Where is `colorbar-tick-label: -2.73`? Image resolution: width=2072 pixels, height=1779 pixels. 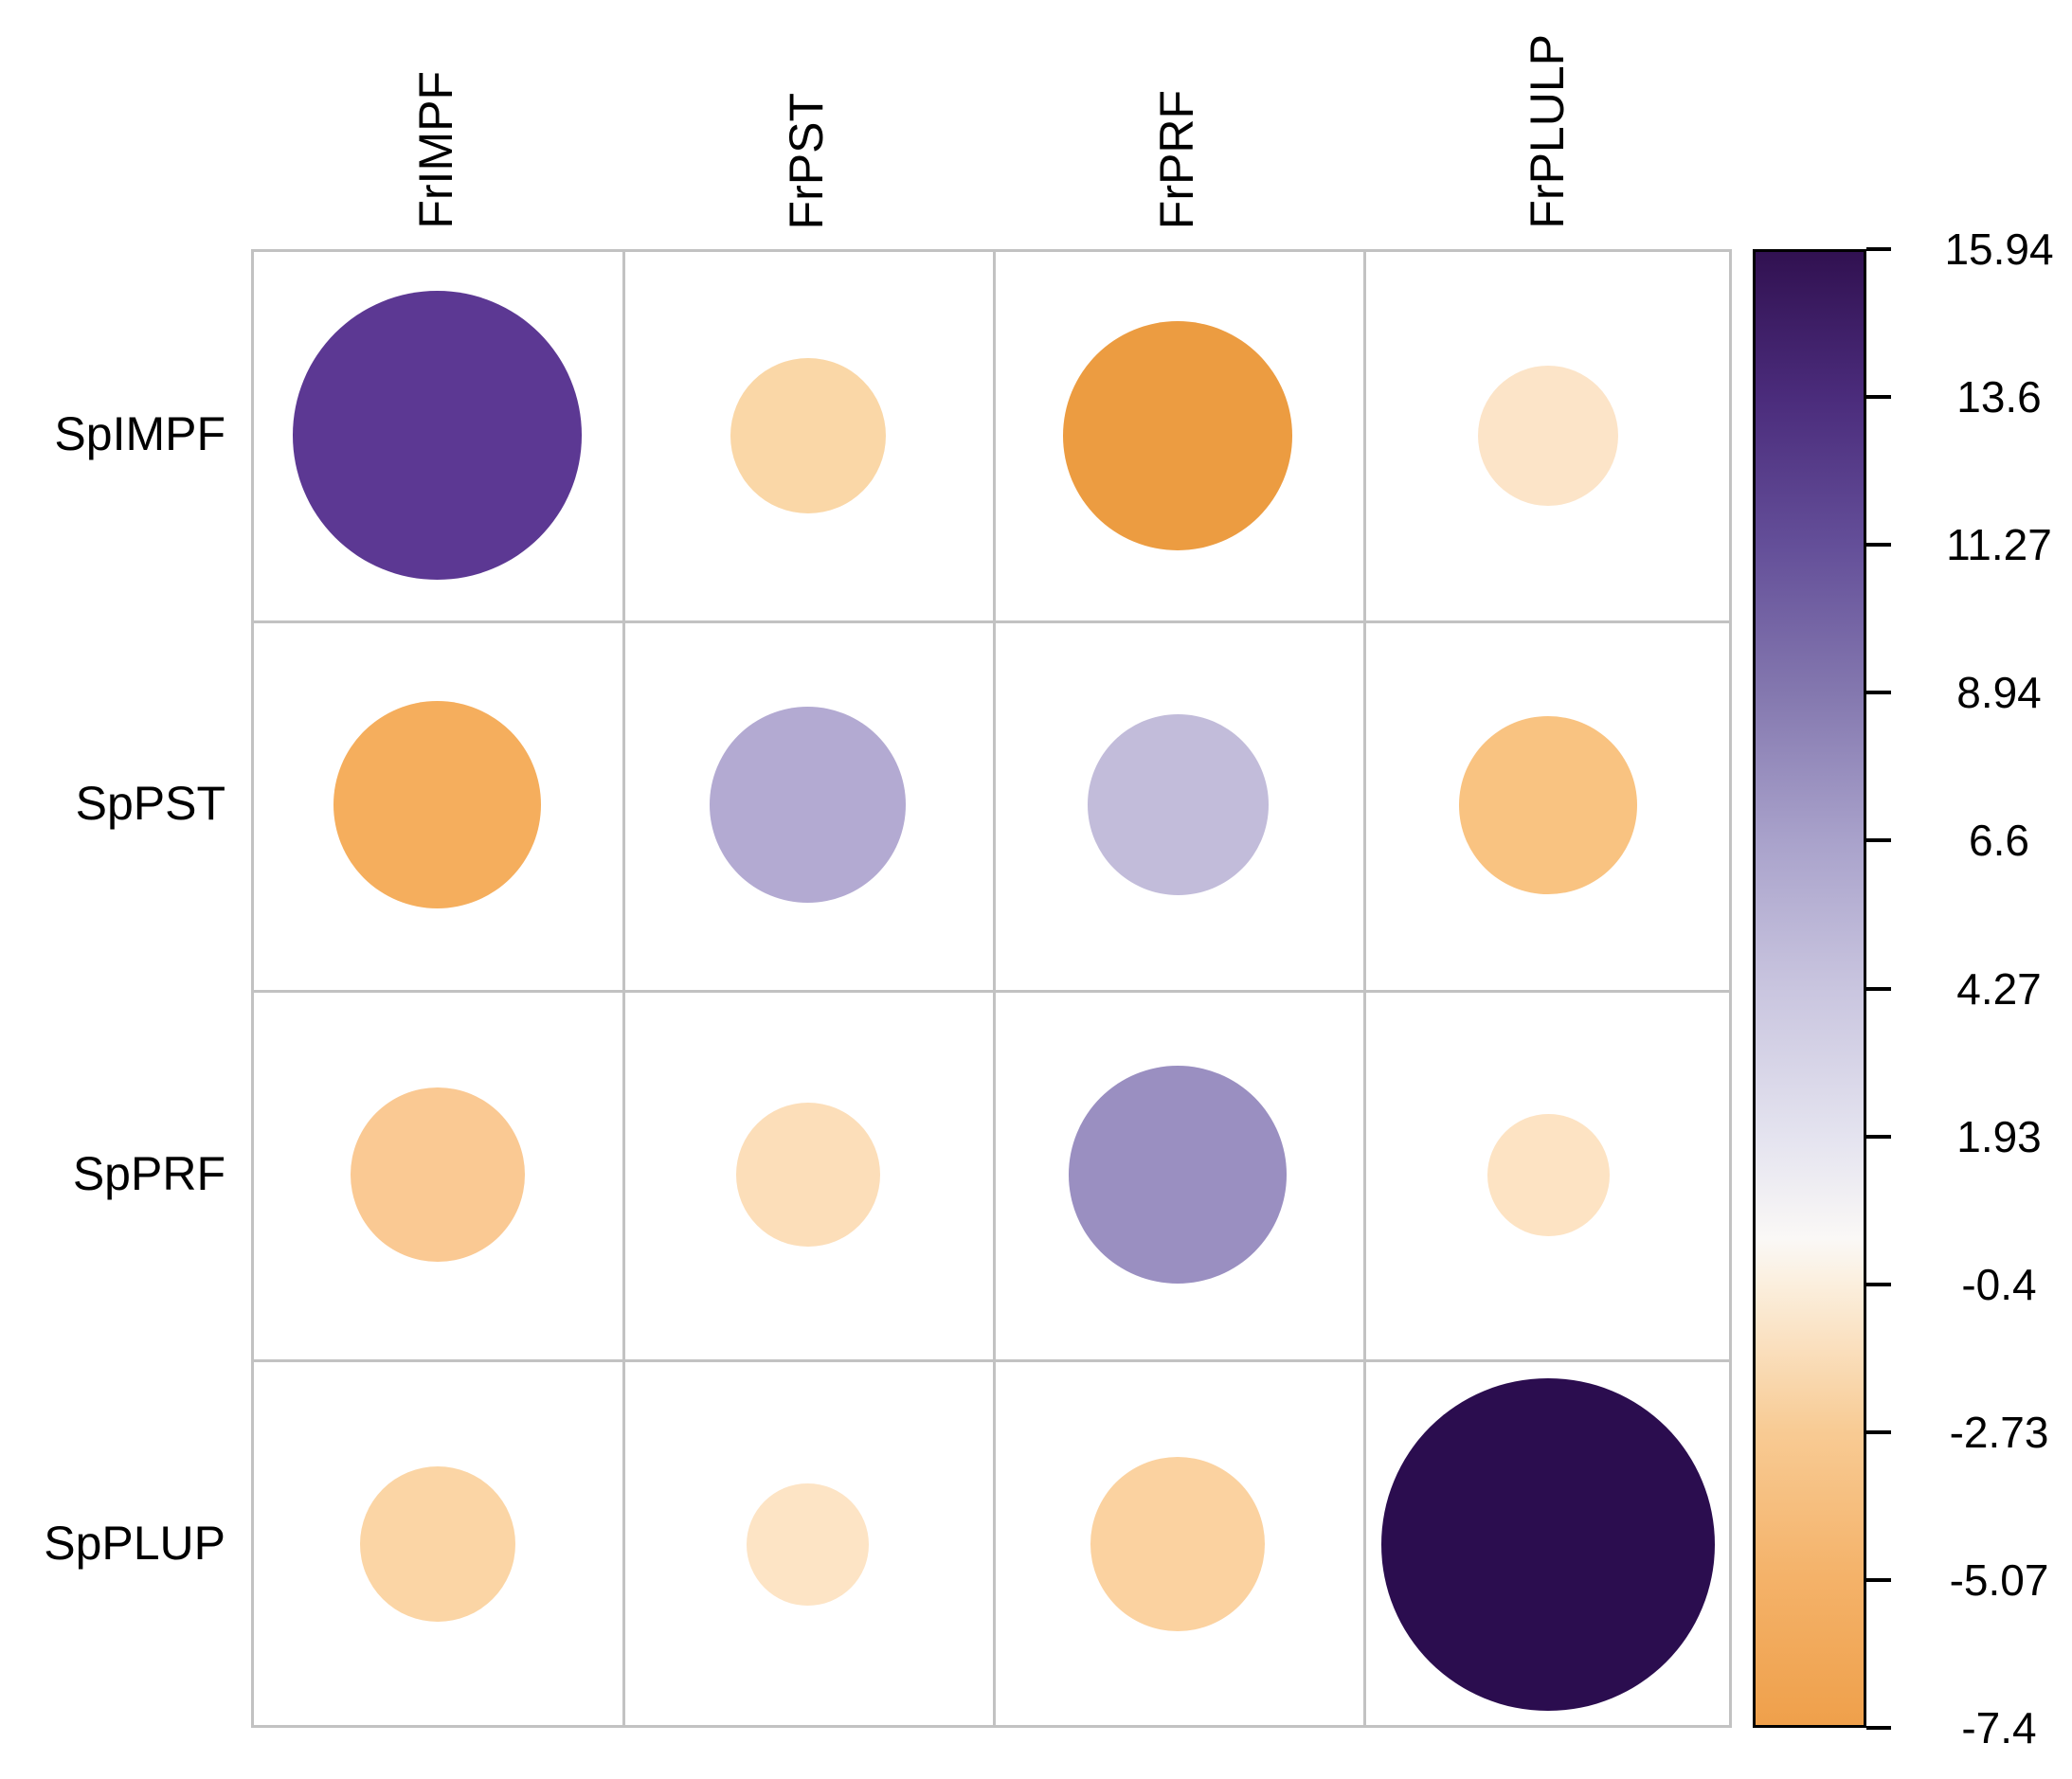 colorbar-tick-label: -2.73 is located at coordinates (1999, 1432).